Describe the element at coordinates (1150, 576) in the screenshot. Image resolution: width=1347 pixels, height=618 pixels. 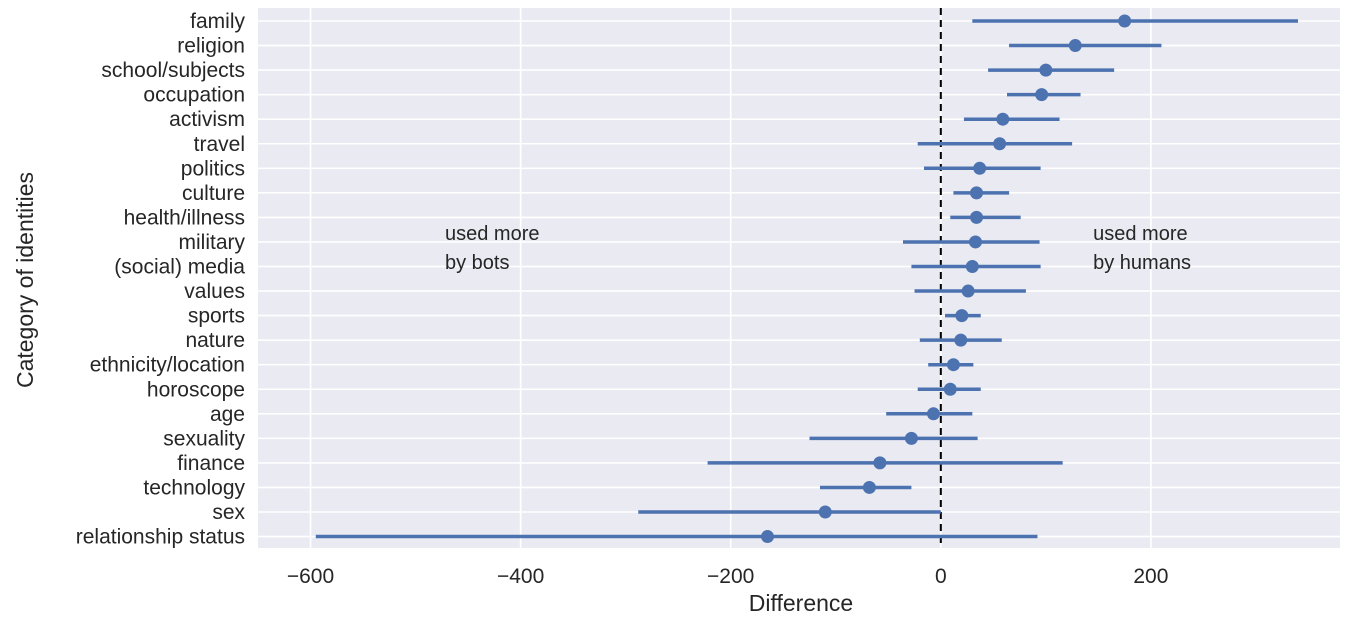
I see `x-tick-label: 200` at that location.